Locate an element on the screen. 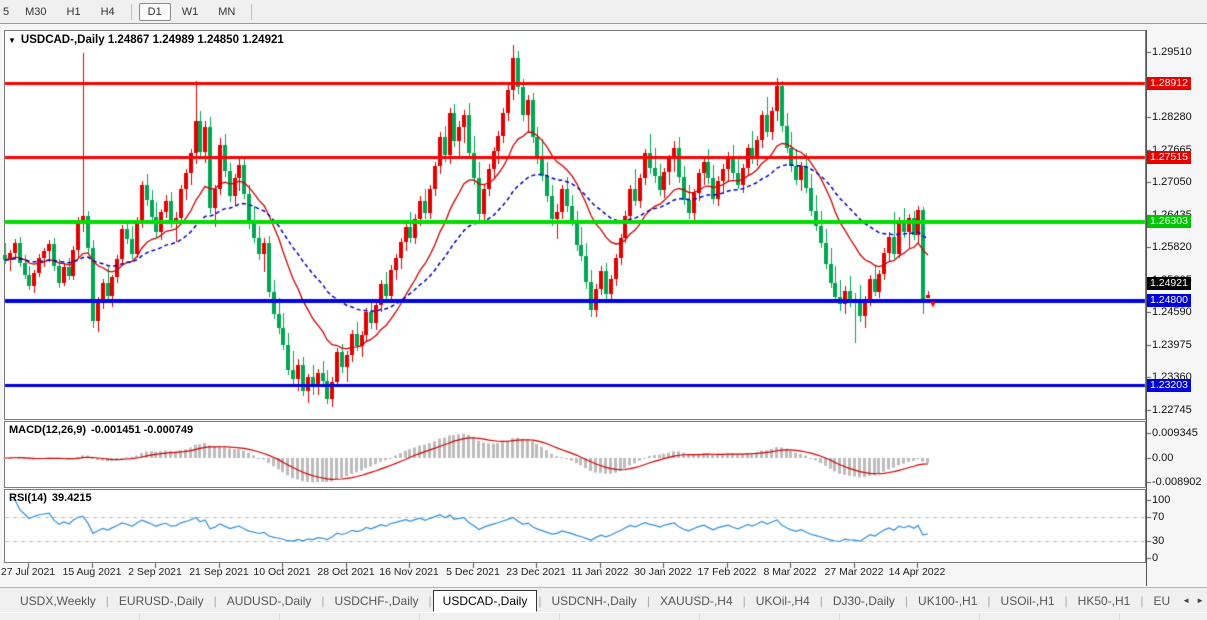 This screenshot has width=1207, height=620. rsi-name: RSI(14) is located at coordinates (28, 498).